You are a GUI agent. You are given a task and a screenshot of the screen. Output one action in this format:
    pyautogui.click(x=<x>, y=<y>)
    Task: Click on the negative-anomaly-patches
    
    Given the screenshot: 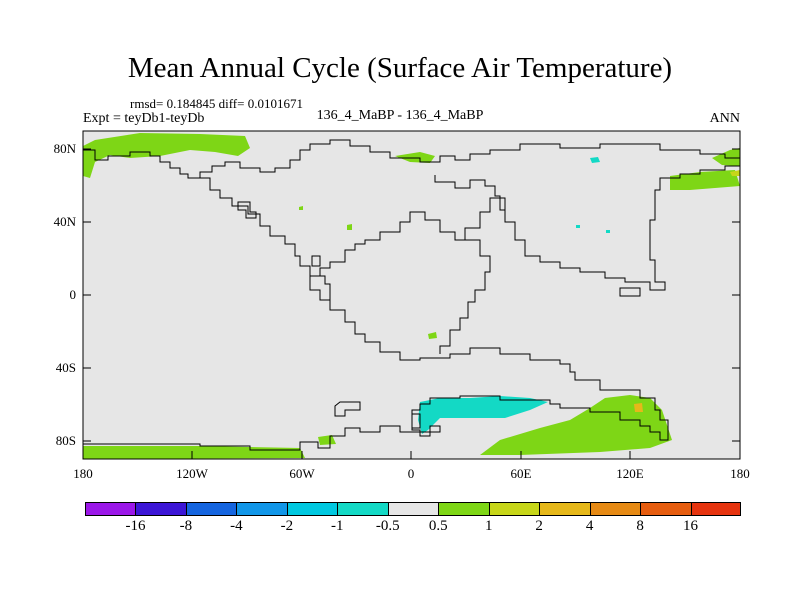 What is the action you would take?
    pyautogui.click(x=514, y=295)
    